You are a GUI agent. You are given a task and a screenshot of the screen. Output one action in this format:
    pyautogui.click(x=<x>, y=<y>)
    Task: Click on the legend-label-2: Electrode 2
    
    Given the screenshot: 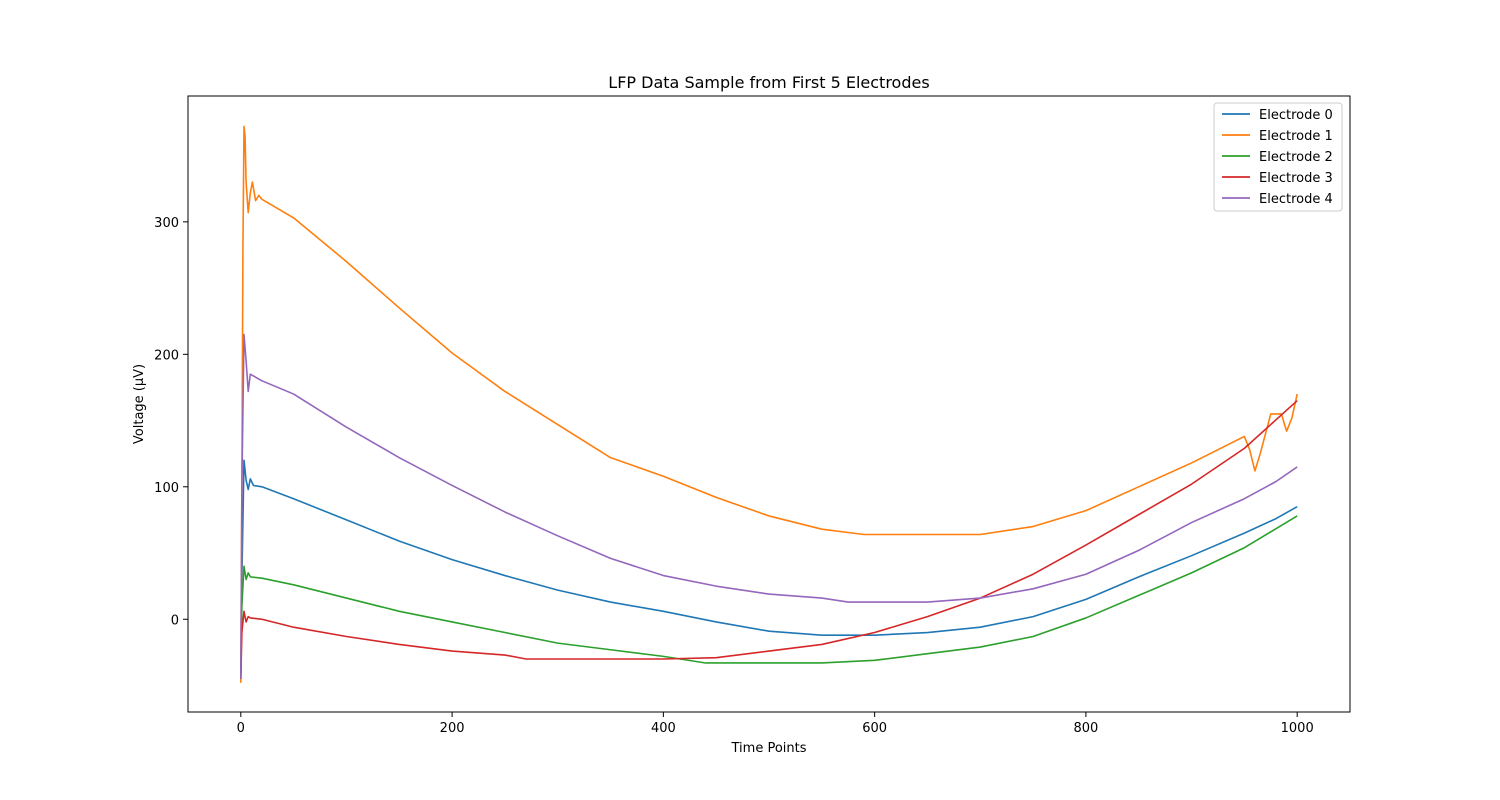 What is the action you would take?
    pyautogui.click(x=1296, y=157)
    